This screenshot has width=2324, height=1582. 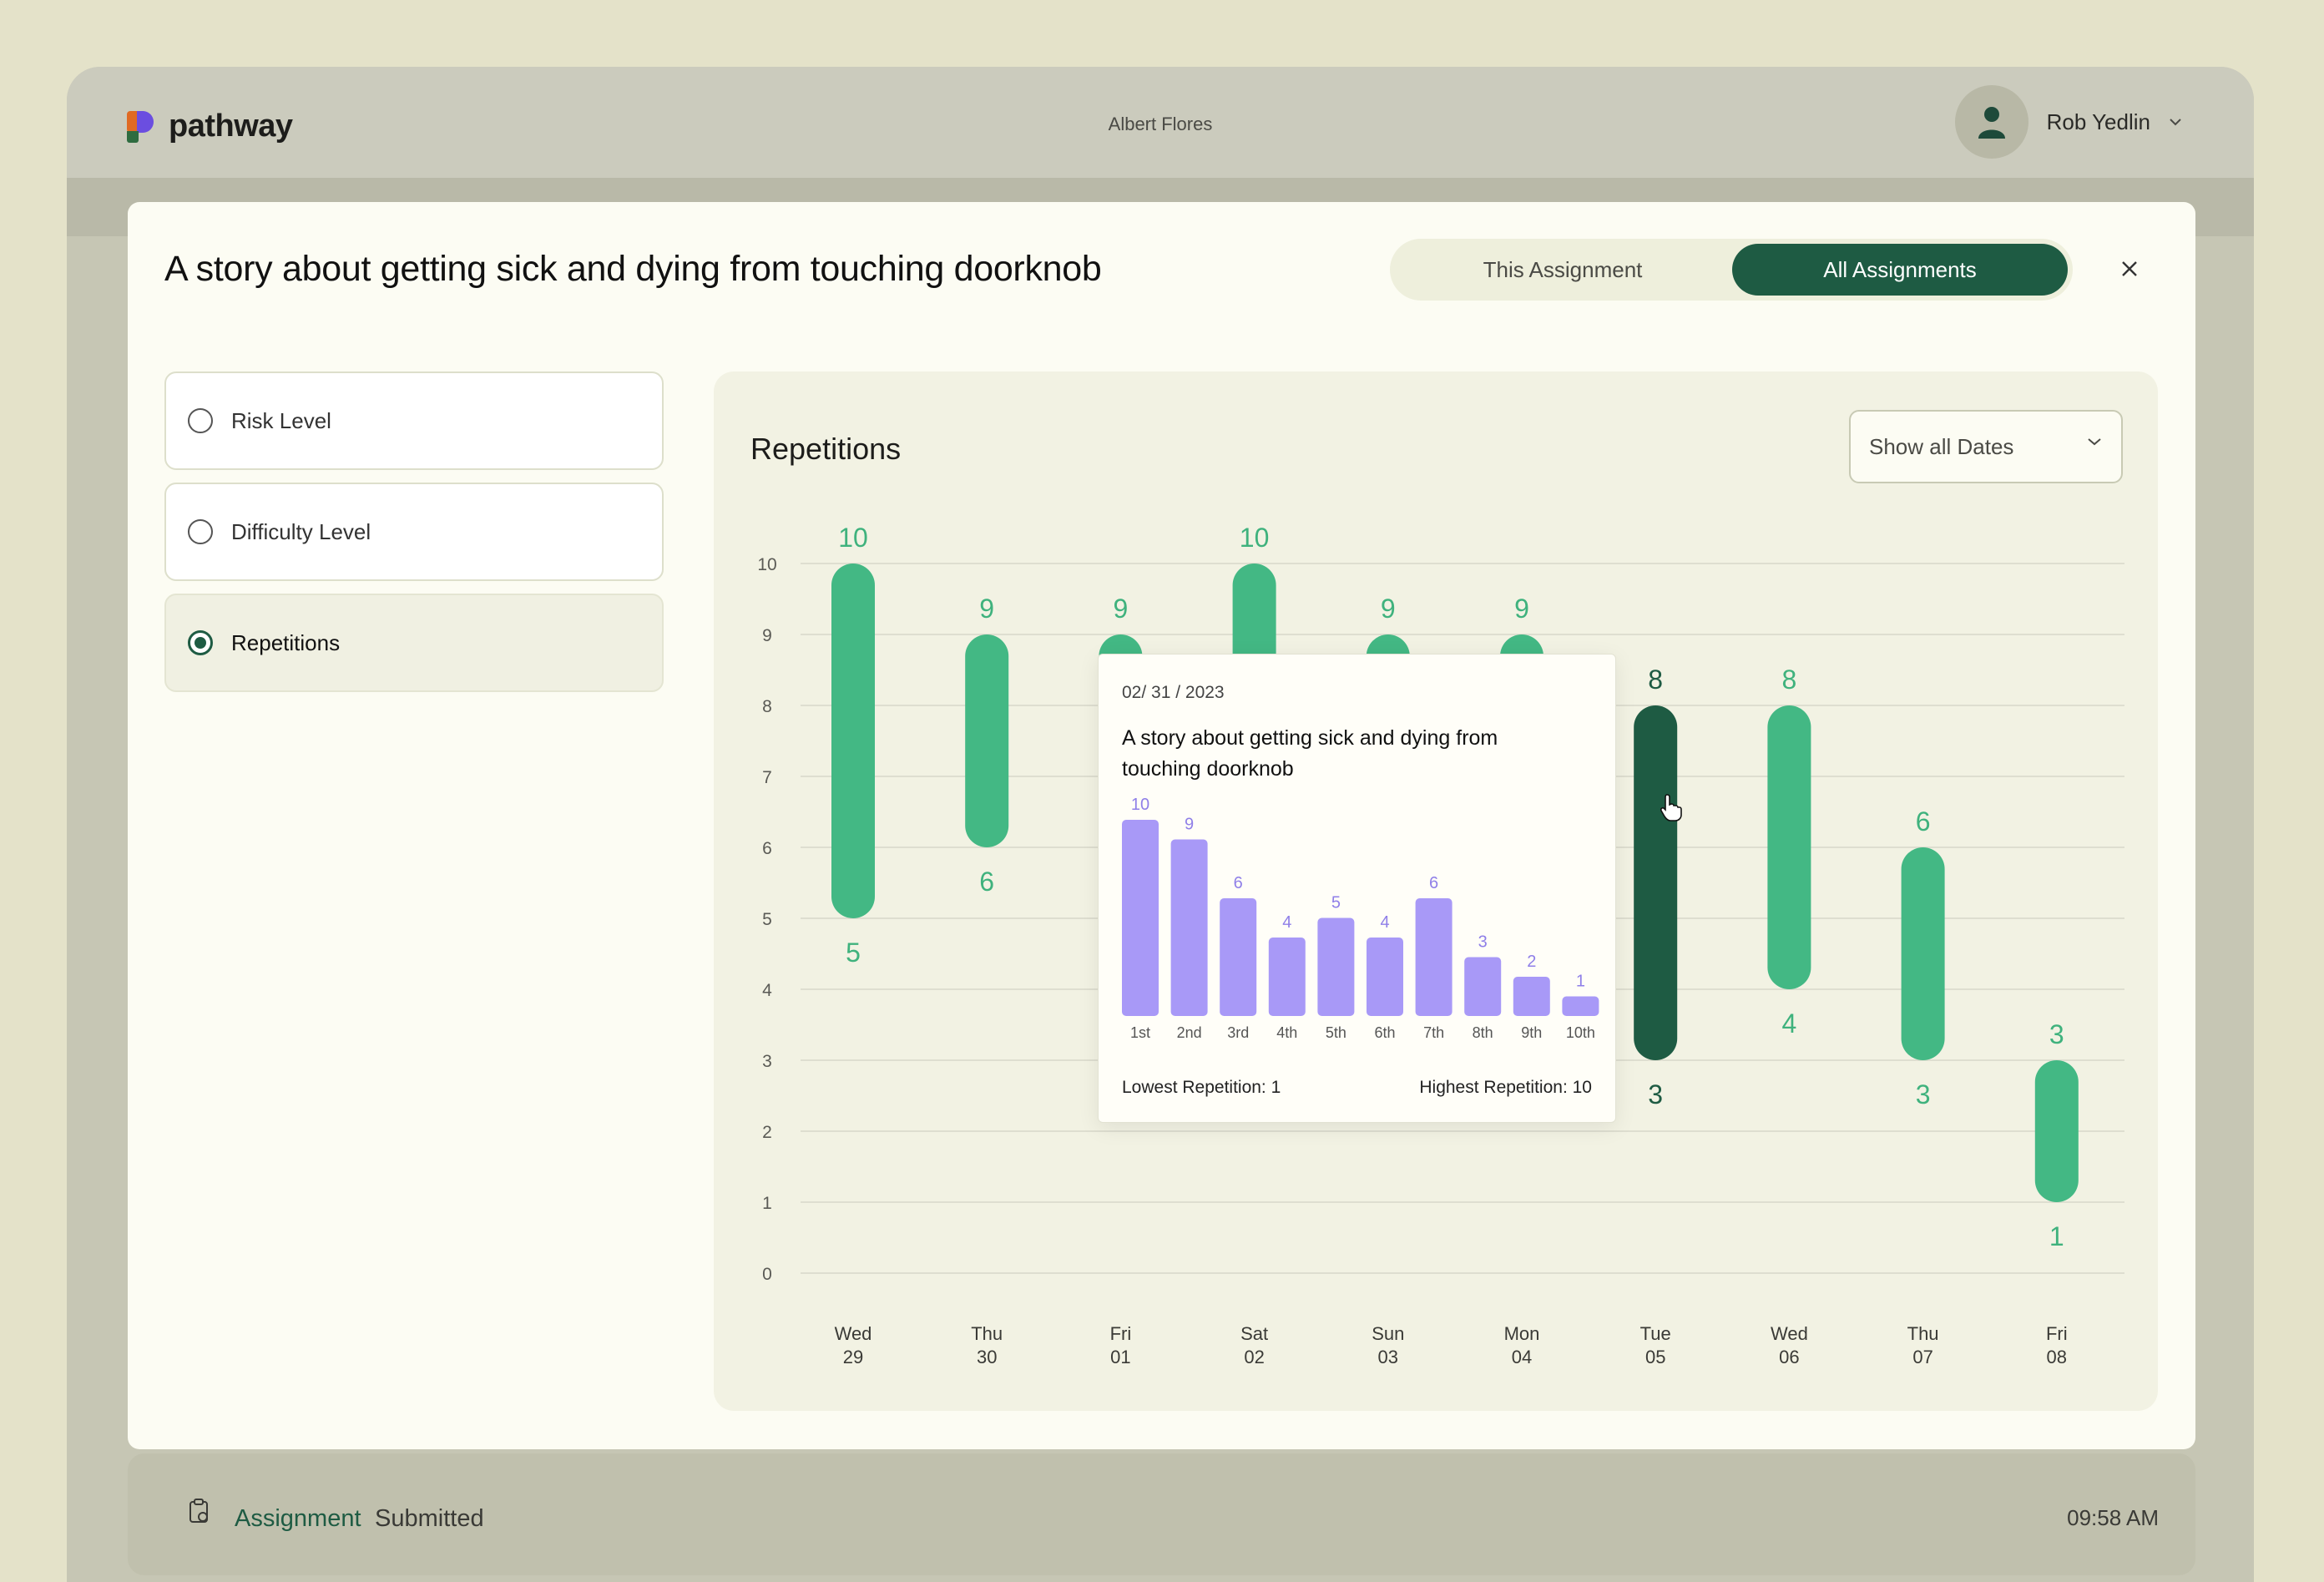 I want to click on mini-bar-label: 6th, so click(x=1384, y=1032).